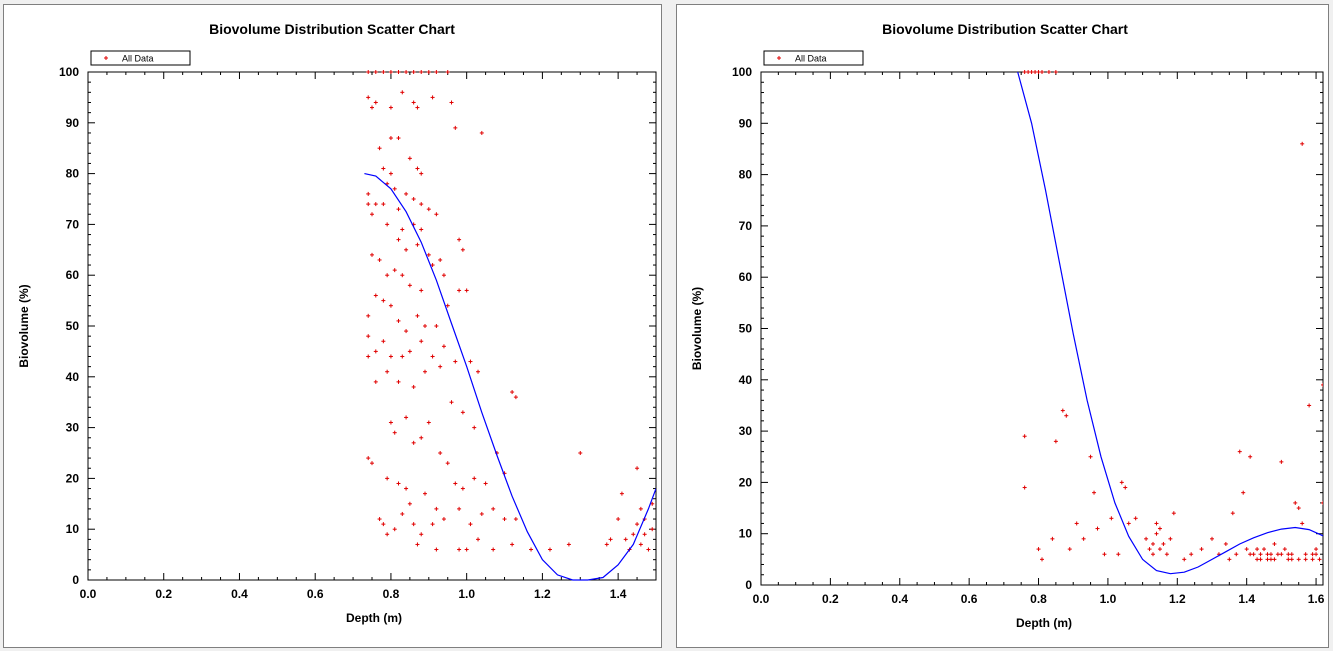 The width and height of the screenshot is (1333, 651). What do you see at coordinates (746, 123) in the screenshot?
I see `y-tick-label: 90` at bounding box center [746, 123].